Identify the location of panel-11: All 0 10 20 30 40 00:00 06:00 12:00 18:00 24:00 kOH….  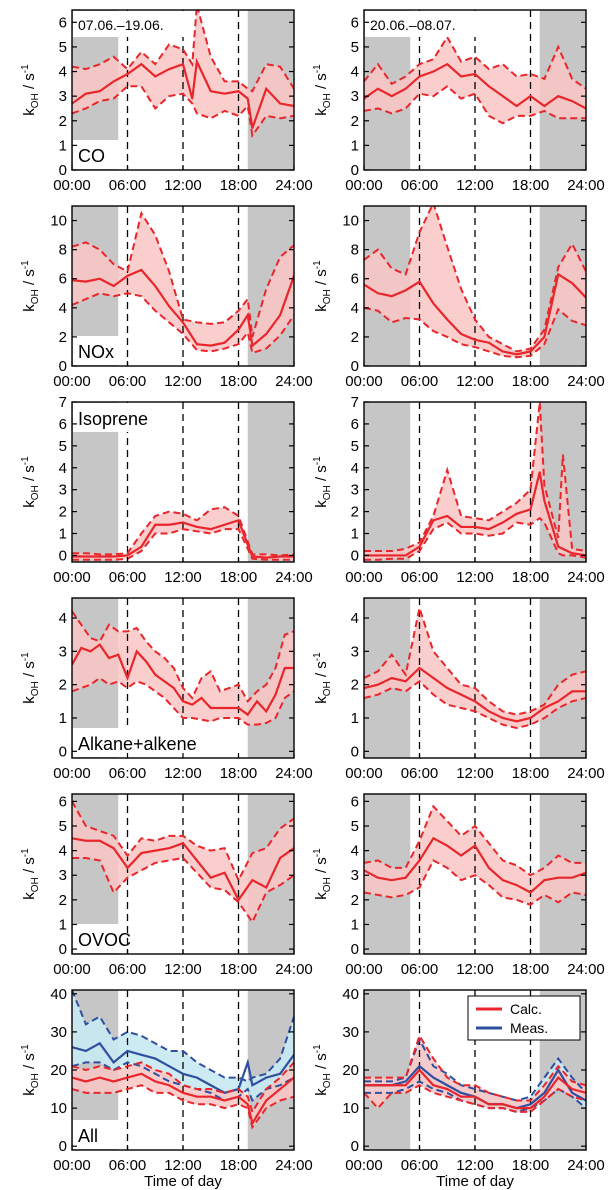
(166, 1088).